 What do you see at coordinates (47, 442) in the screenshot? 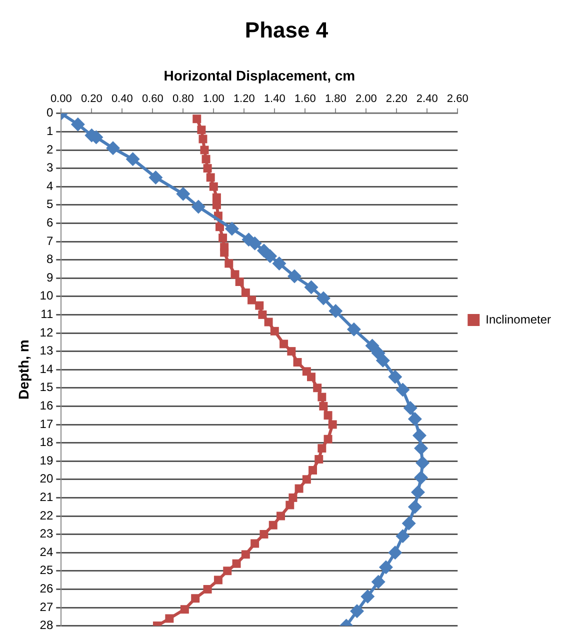
I see `y-tick-label: 18` at bounding box center [47, 442].